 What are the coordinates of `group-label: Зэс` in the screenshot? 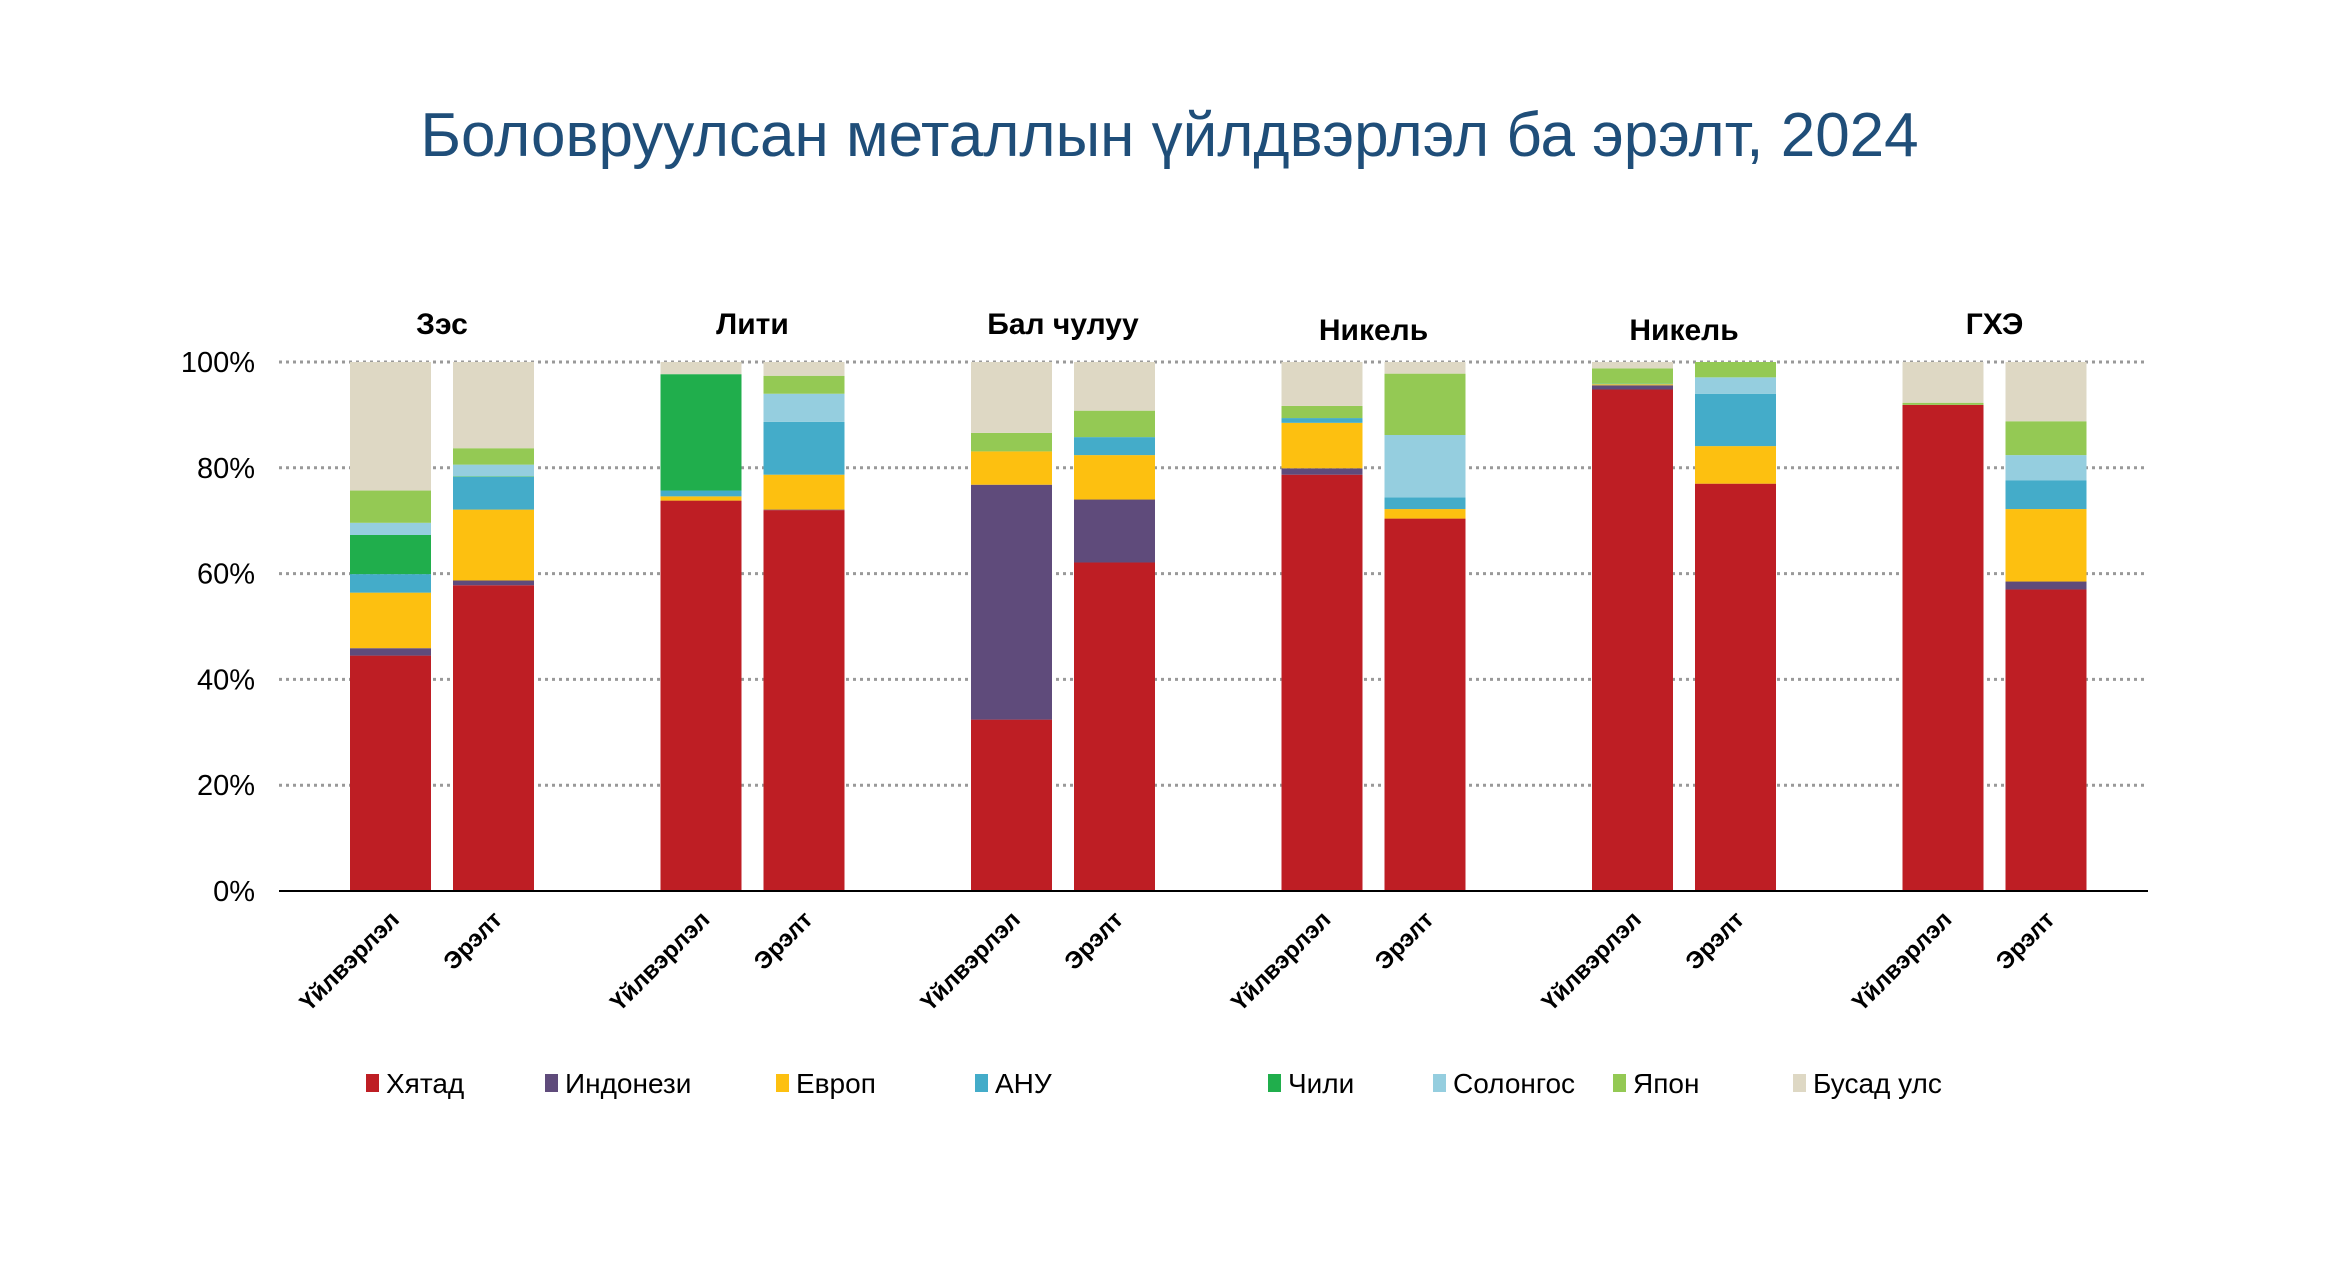 It's located at (442, 324).